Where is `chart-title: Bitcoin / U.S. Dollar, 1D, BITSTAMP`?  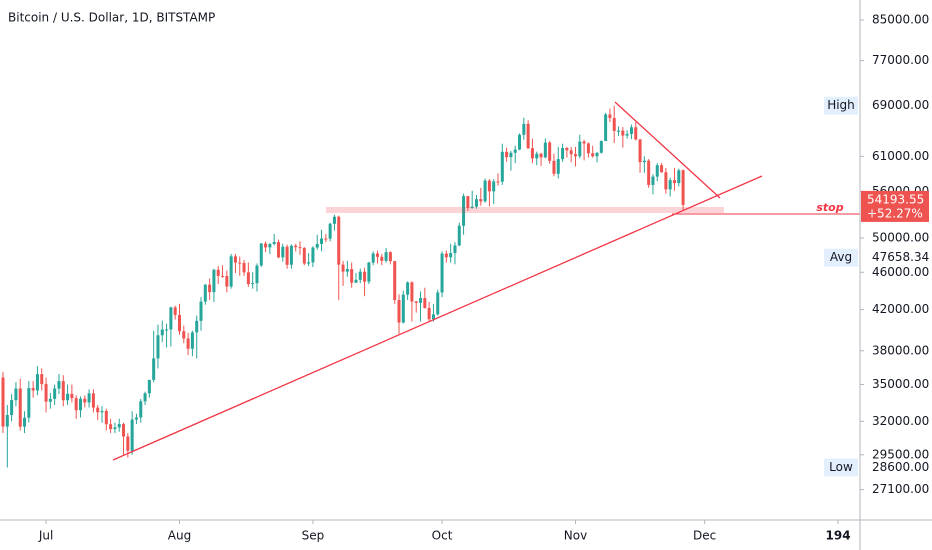 chart-title: Bitcoin / U.S. Dollar, 1D, BITSTAMP is located at coordinates (111, 18).